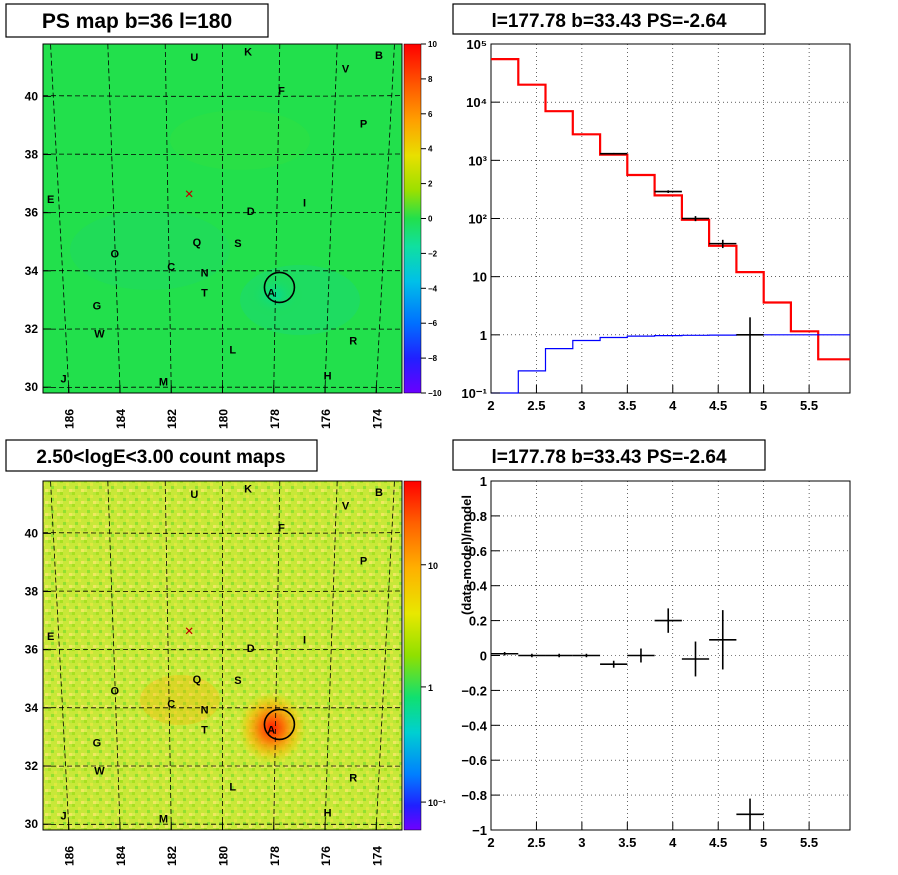 This screenshot has width=898, height=875. What do you see at coordinates (99, 771) in the screenshot?
I see `source-label-w: W` at bounding box center [99, 771].